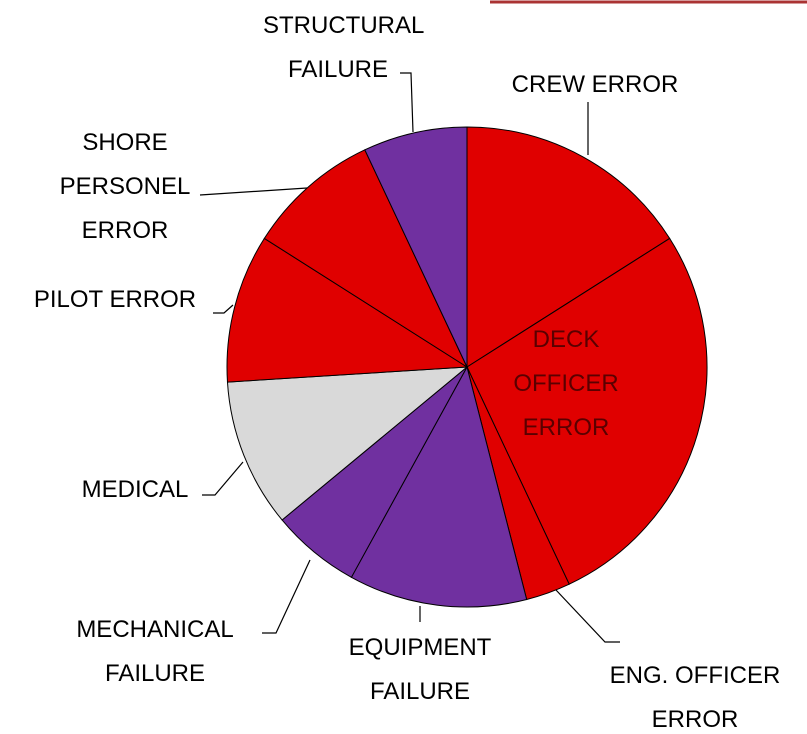 The height and width of the screenshot is (734, 807). I want to click on slice-label: CREW ERROR, so click(595, 84).